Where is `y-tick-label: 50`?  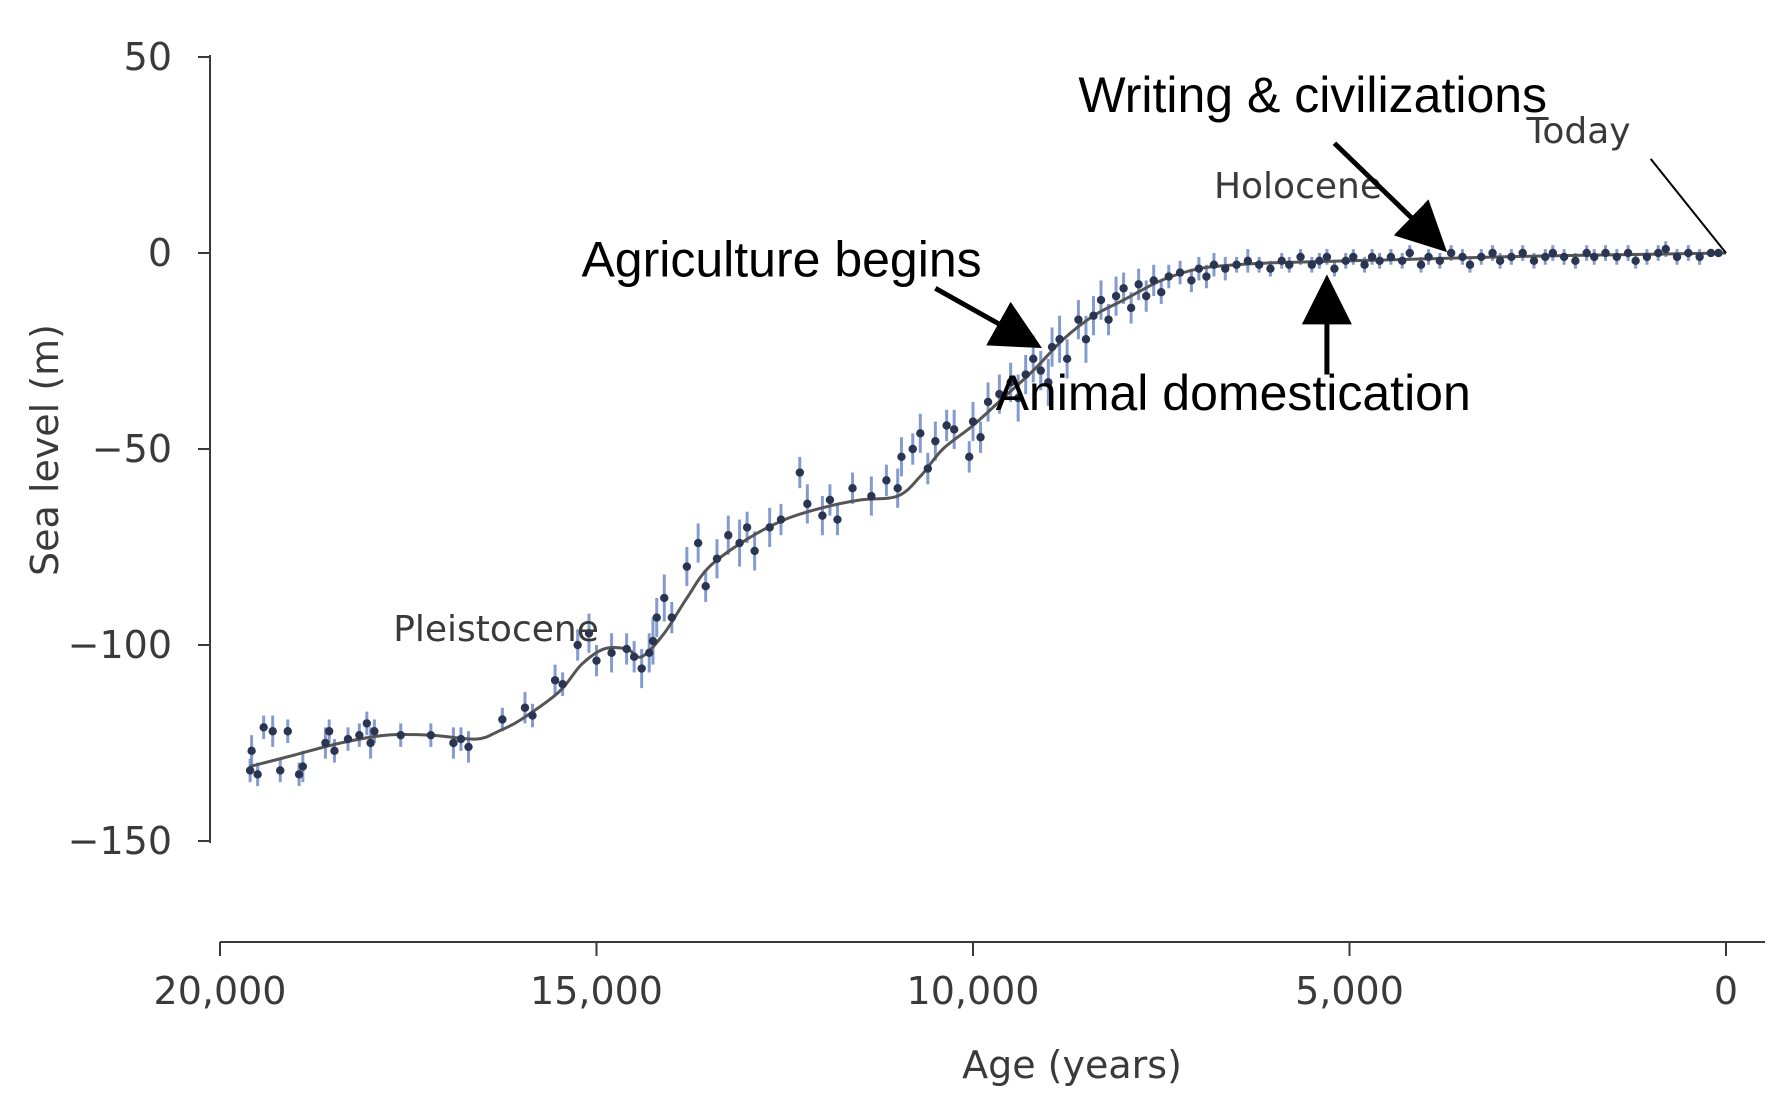
y-tick-label: 50 is located at coordinates (148, 57).